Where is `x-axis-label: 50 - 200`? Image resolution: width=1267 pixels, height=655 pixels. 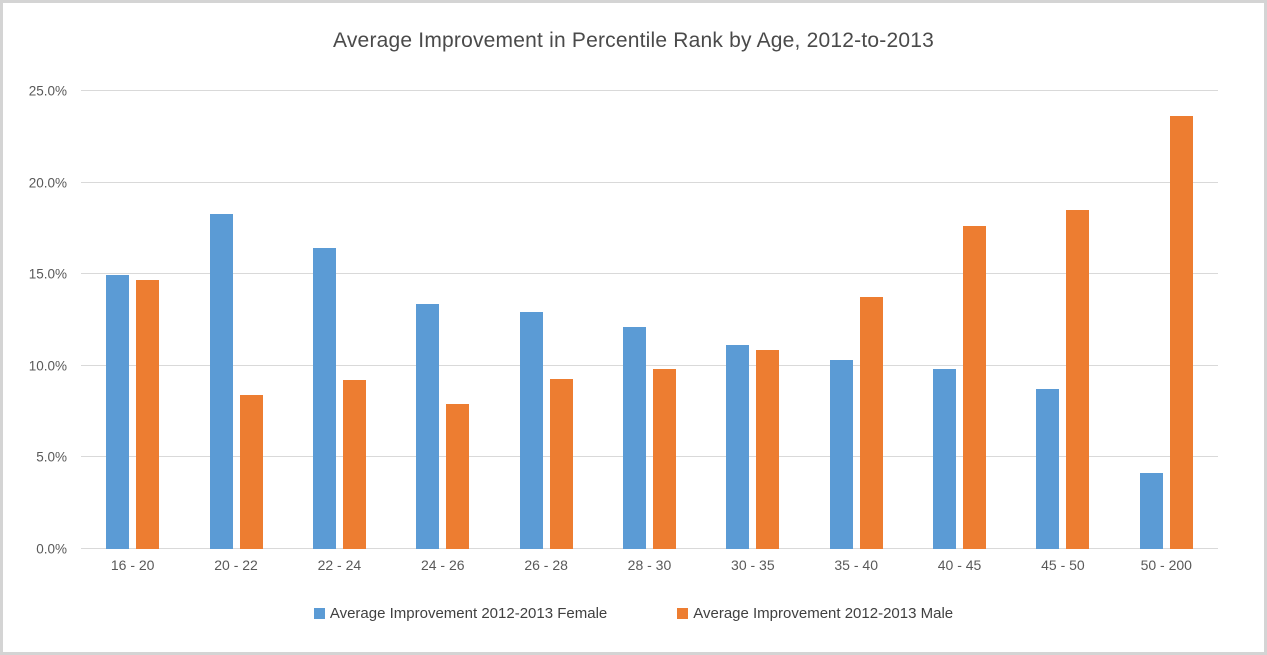 x-axis-label: 50 - 200 is located at coordinates (1166, 565).